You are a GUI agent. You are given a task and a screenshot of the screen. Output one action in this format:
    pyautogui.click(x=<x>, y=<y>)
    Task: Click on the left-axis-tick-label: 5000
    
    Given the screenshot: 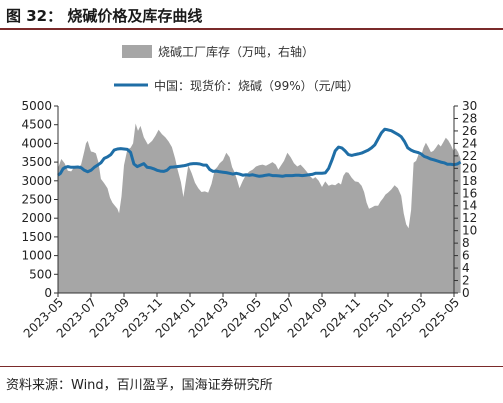 What is the action you would take?
    pyautogui.click(x=36, y=106)
    